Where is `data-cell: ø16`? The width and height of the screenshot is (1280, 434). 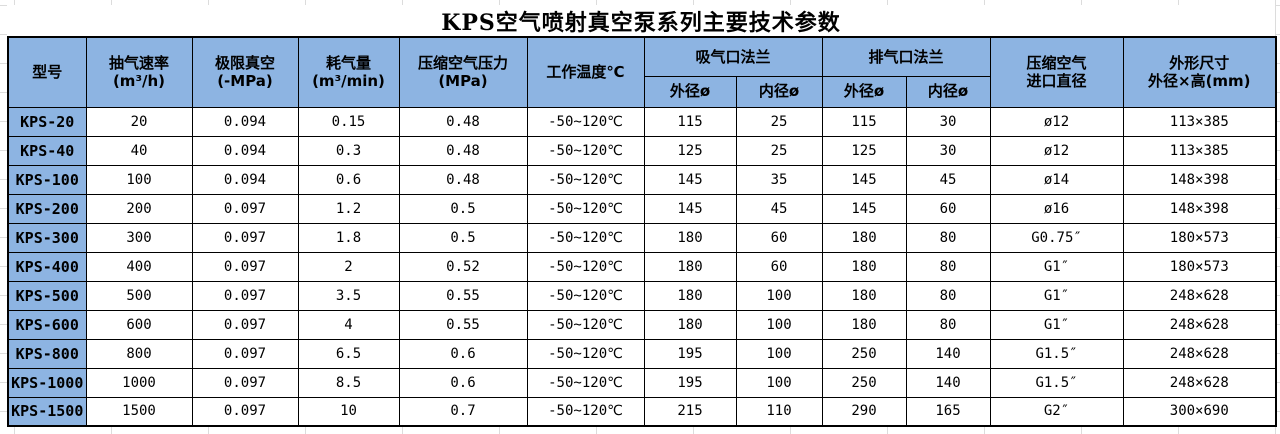 data-cell: ø16 is located at coordinates (1056, 208).